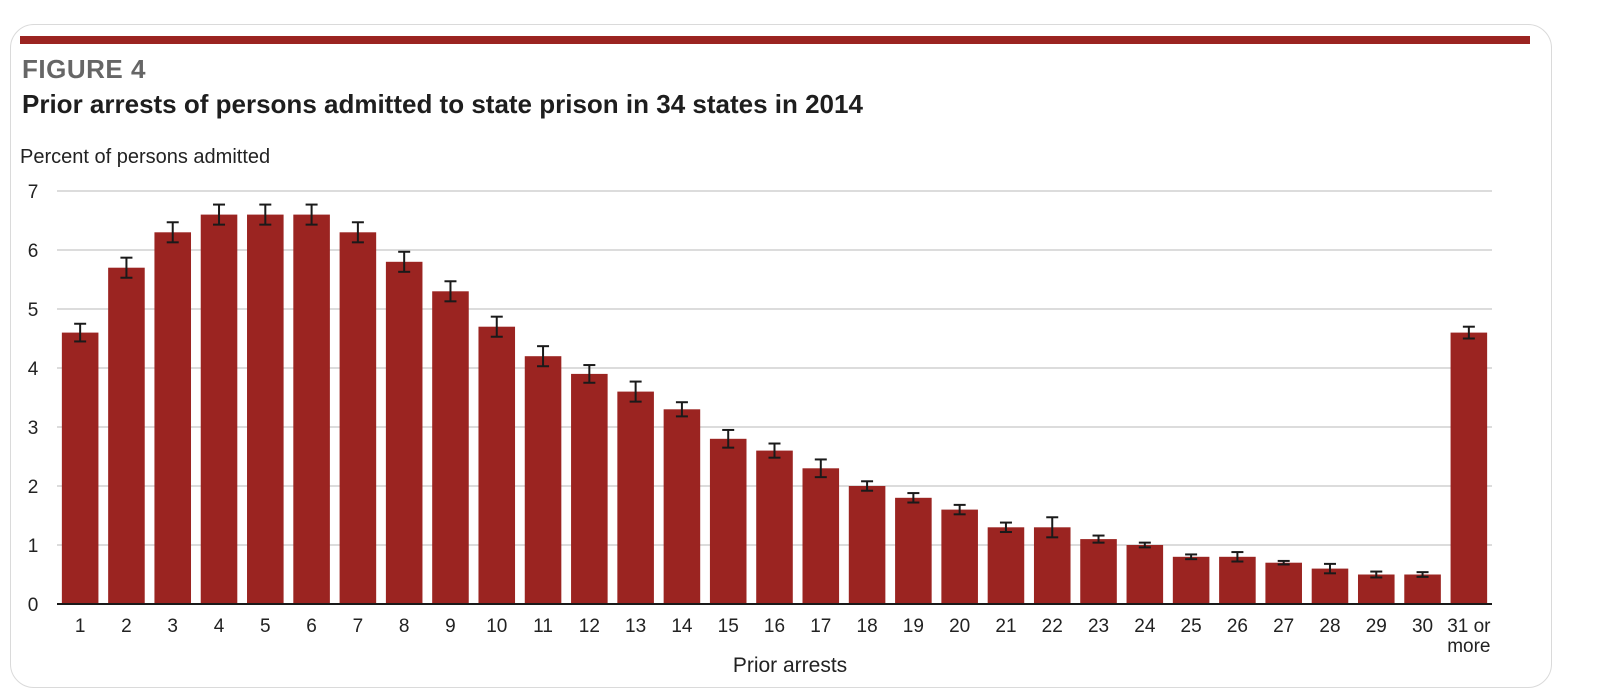 The image size is (1606, 691). What do you see at coordinates (635, 626) in the screenshot?
I see `x-tick-label-13: 13` at bounding box center [635, 626].